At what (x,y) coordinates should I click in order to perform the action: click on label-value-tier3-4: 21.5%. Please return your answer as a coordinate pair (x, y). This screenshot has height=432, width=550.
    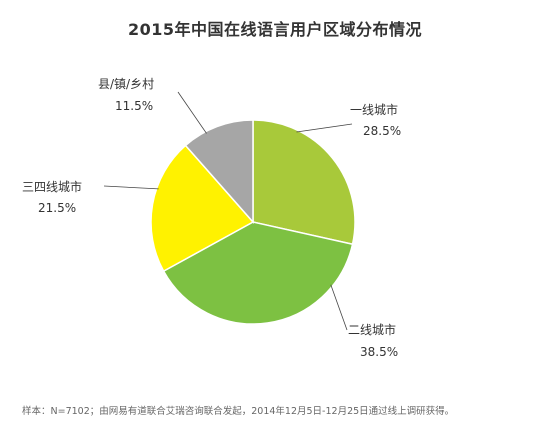
    Looking at the image, I should click on (57, 208).